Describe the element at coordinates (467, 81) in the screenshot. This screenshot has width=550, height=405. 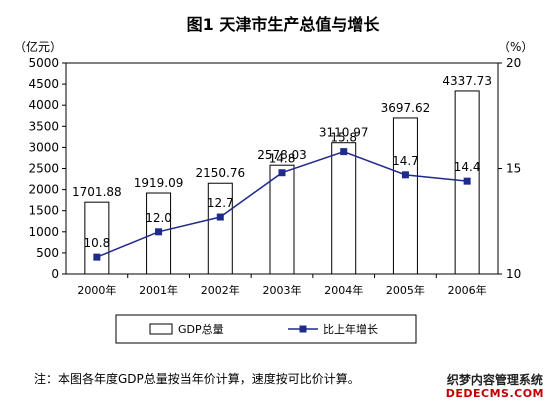
I see `gdp-bar-label: 4337.73` at that location.